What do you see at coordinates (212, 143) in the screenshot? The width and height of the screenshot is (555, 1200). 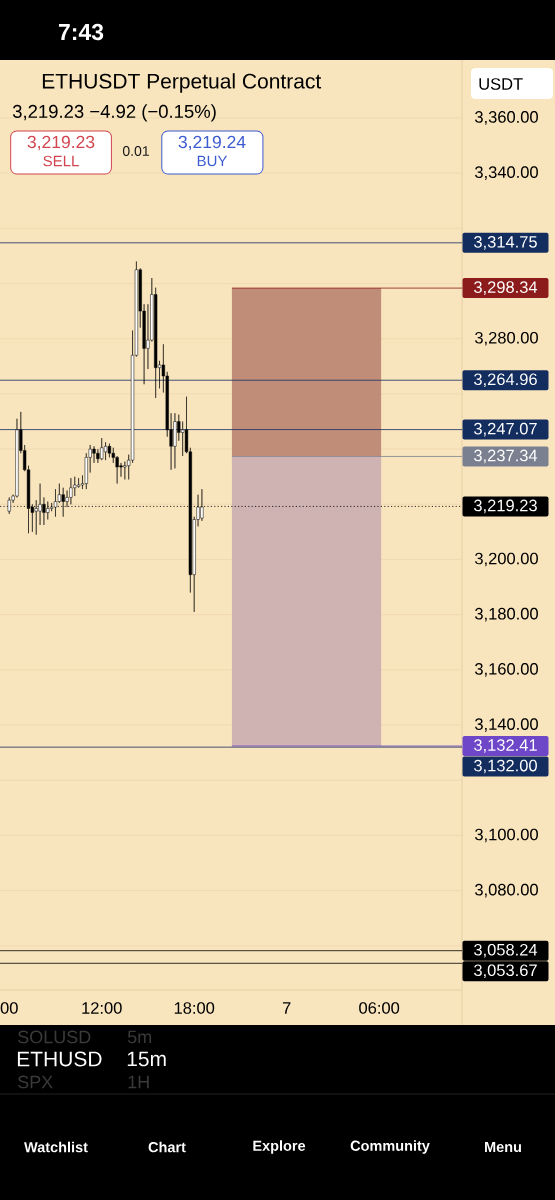 I see `annotation: 3,219.24` at bounding box center [212, 143].